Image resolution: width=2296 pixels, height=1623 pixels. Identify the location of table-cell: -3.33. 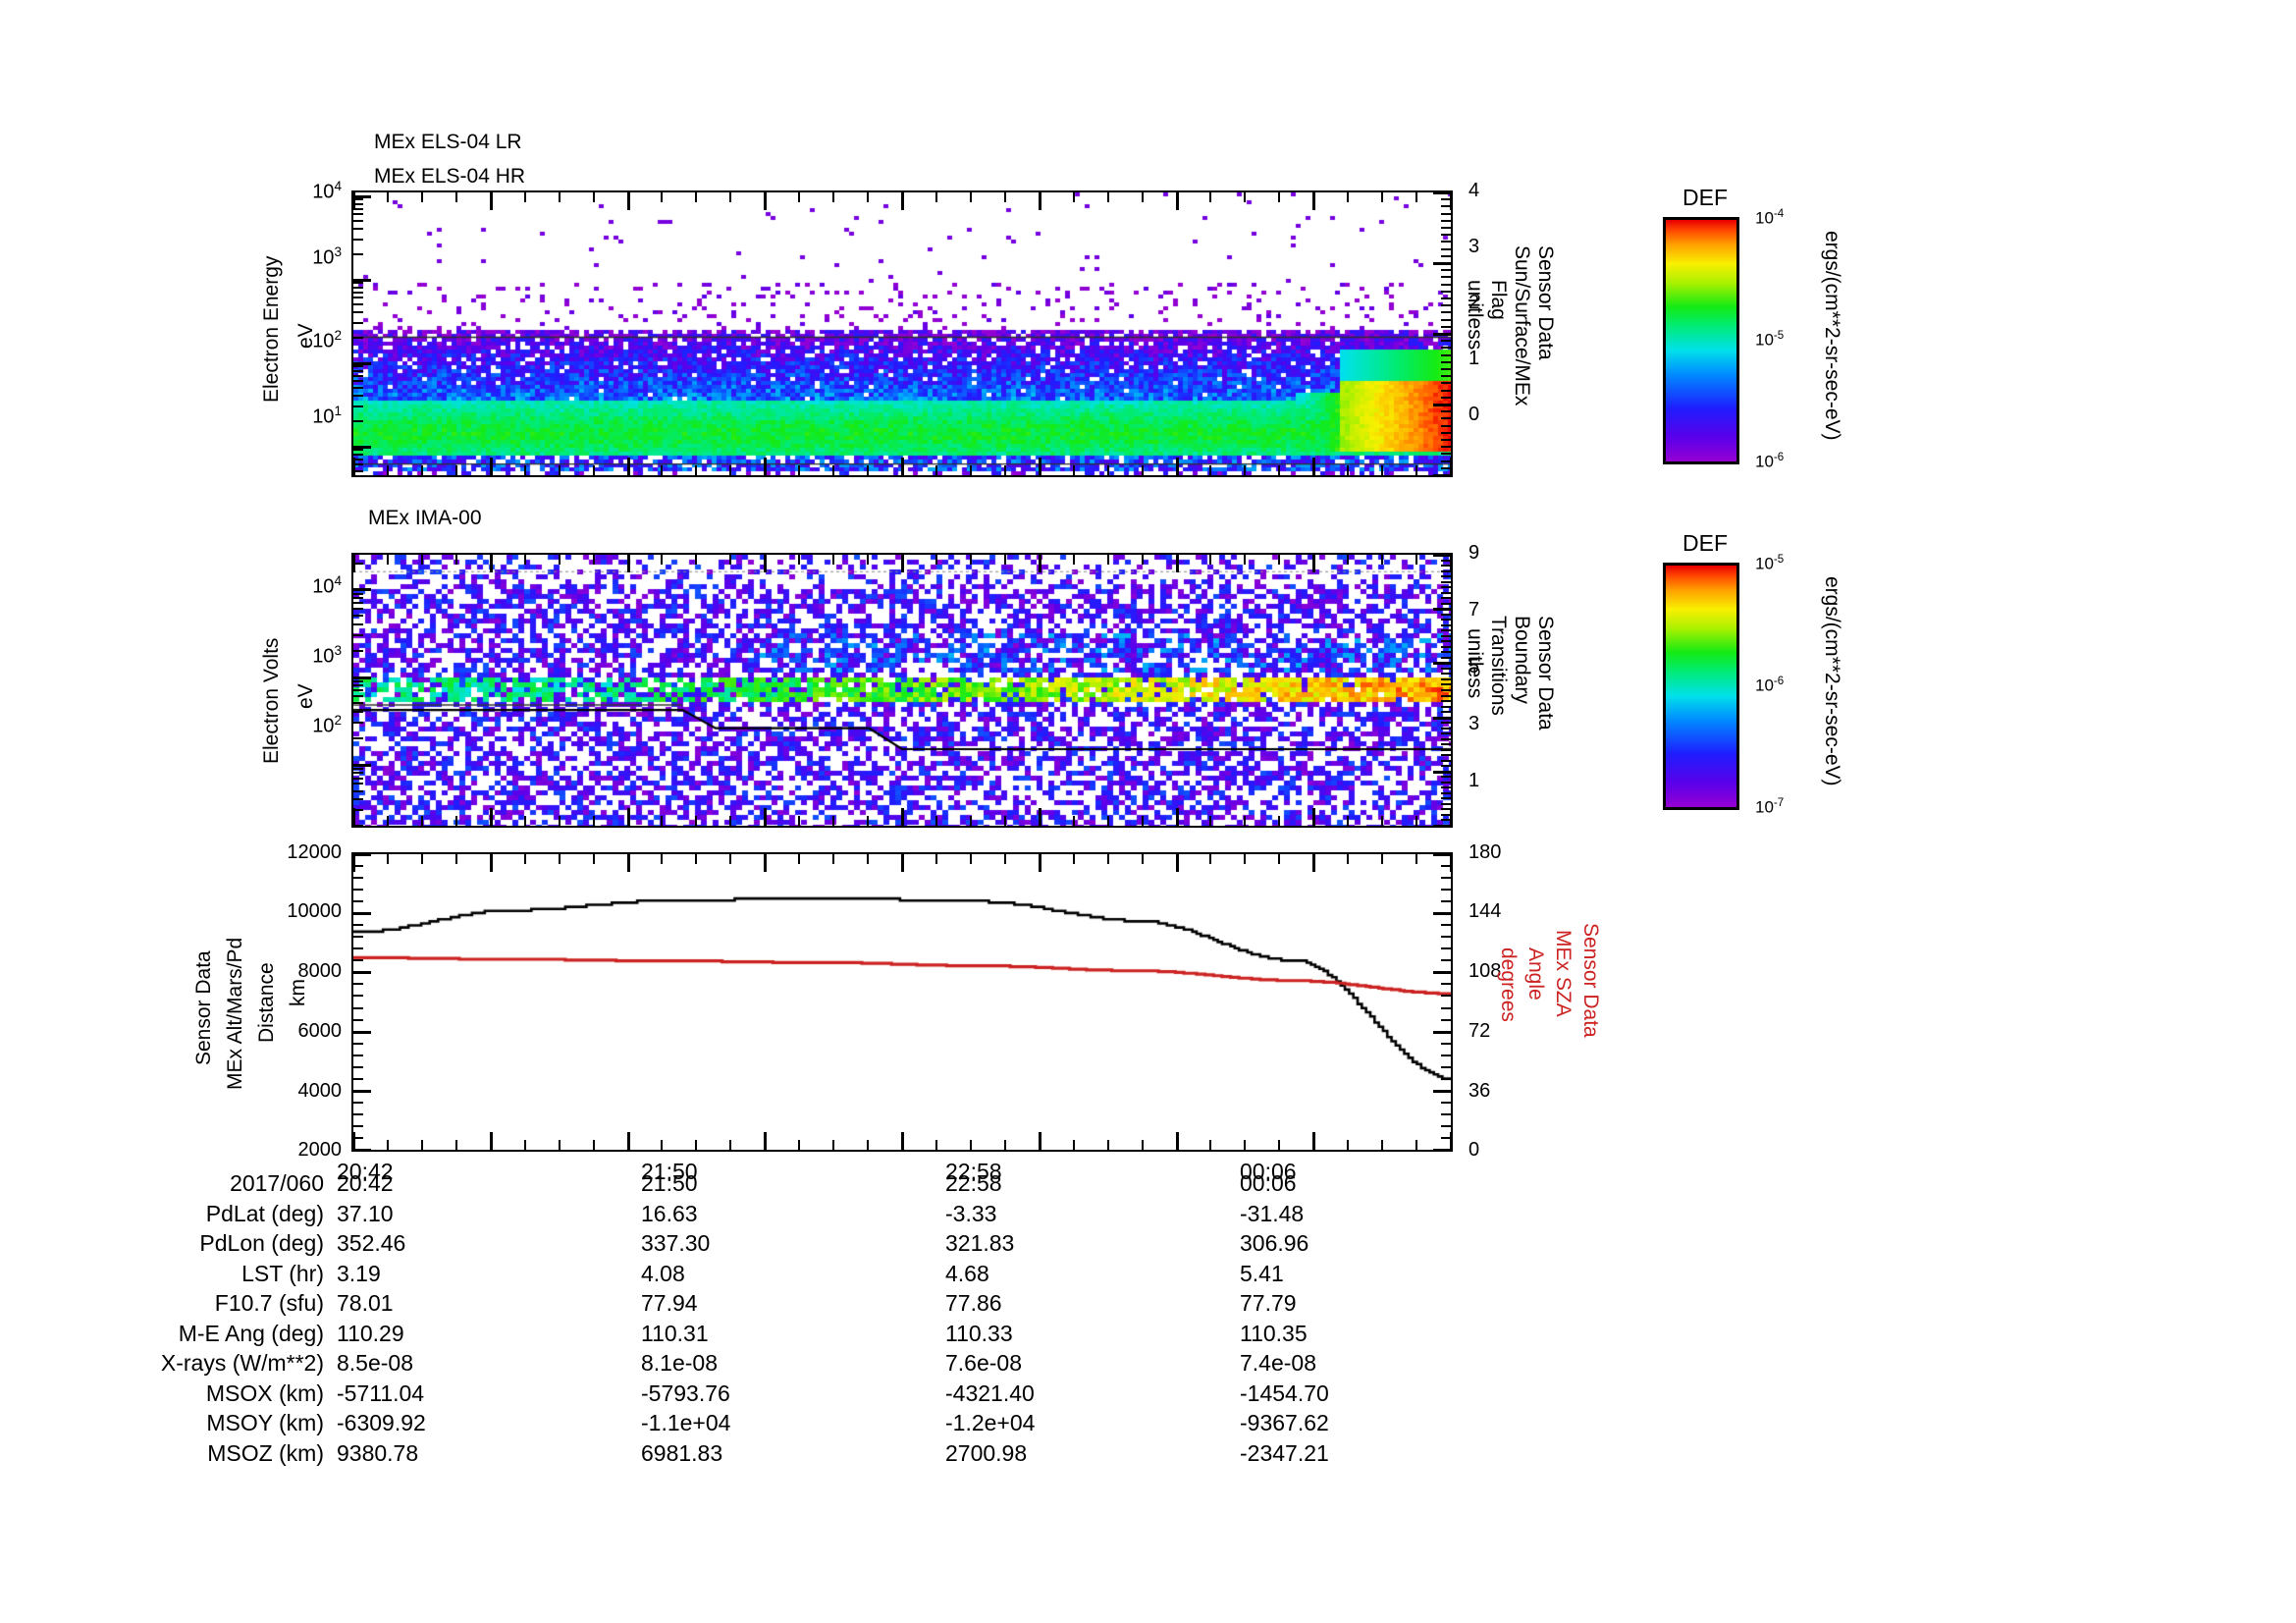
(971, 1213).